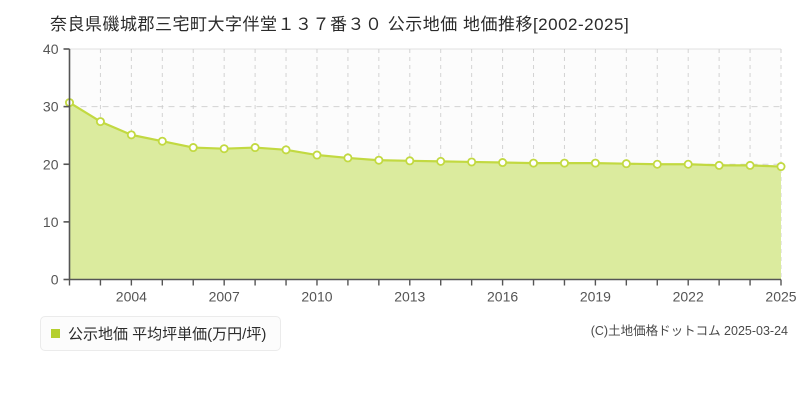 The height and width of the screenshot is (400, 800). I want to click on x-axis-tick-label: 2019, so click(595, 297).